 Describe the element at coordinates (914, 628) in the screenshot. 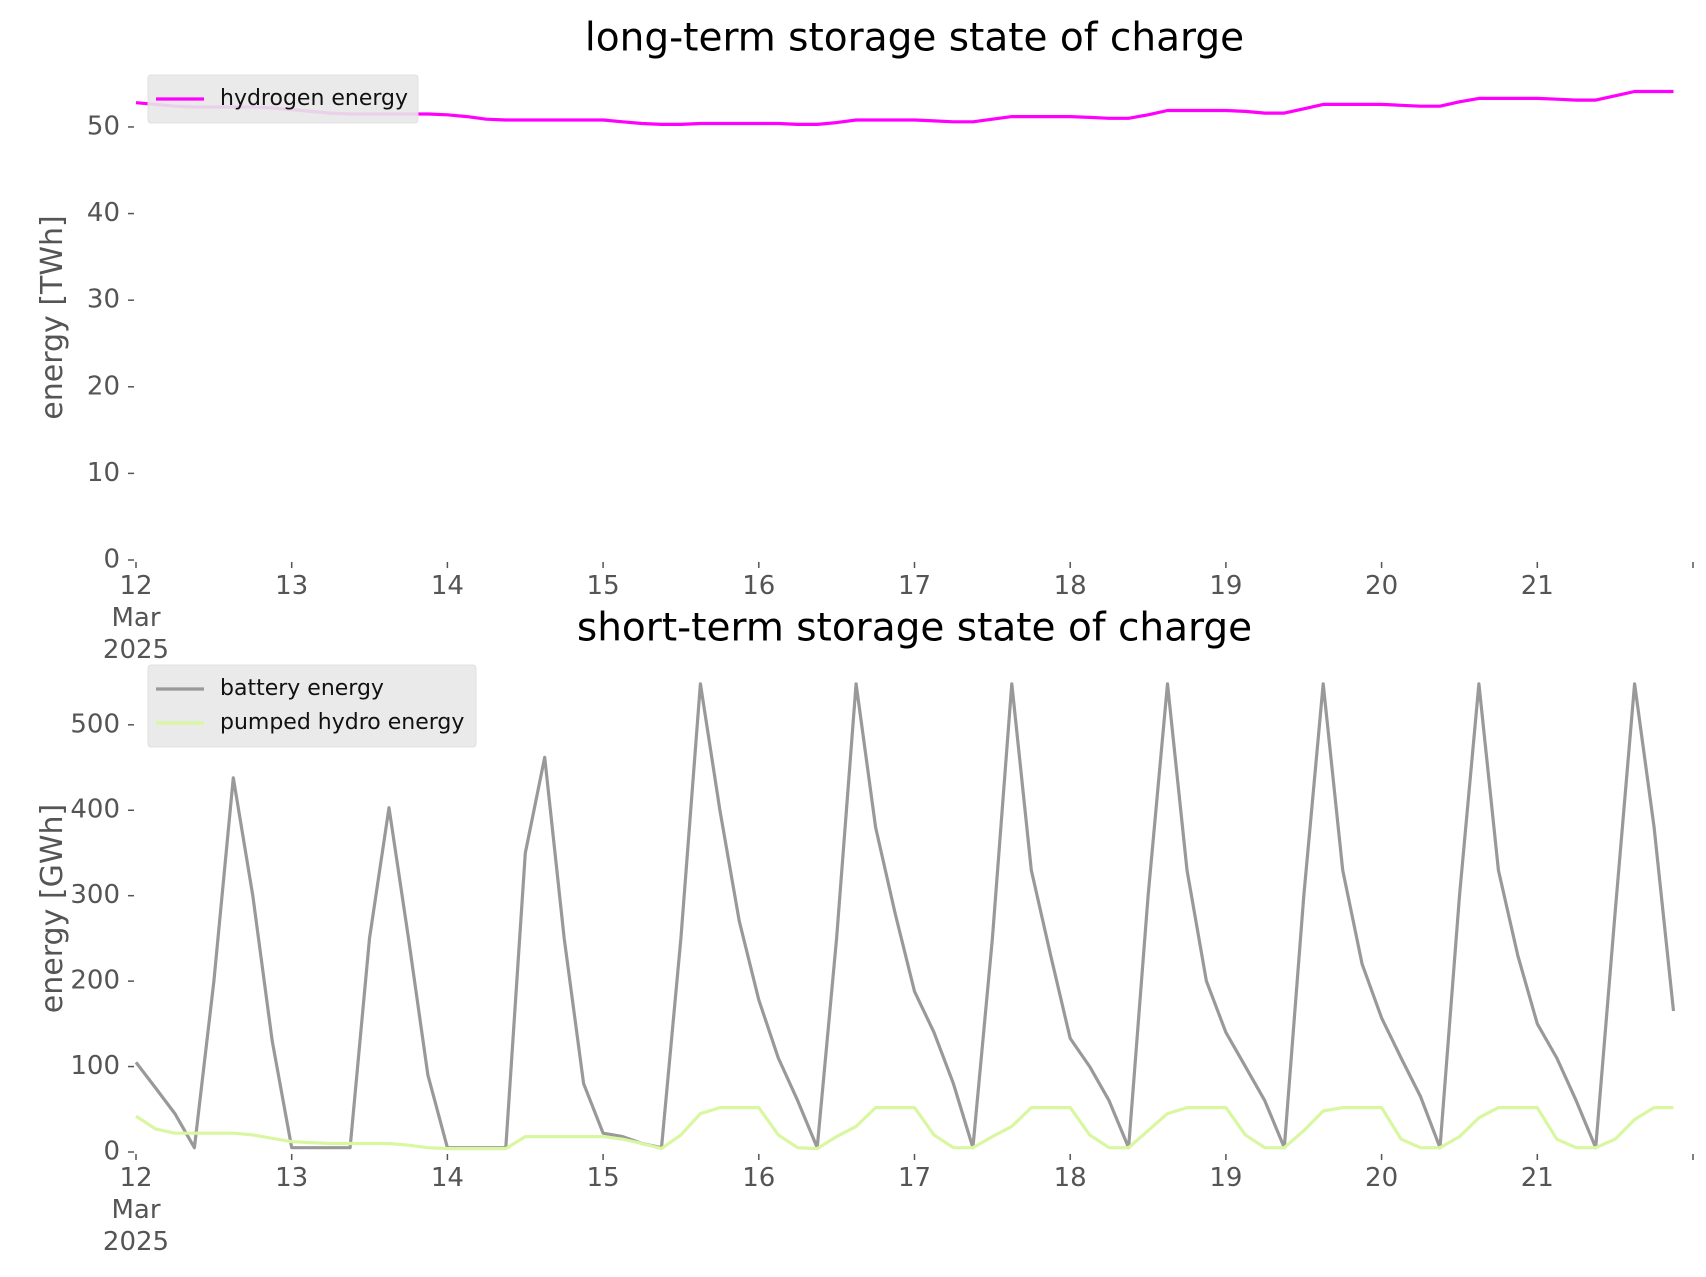

I see `chart-title: short-term storage state of charge` at that location.